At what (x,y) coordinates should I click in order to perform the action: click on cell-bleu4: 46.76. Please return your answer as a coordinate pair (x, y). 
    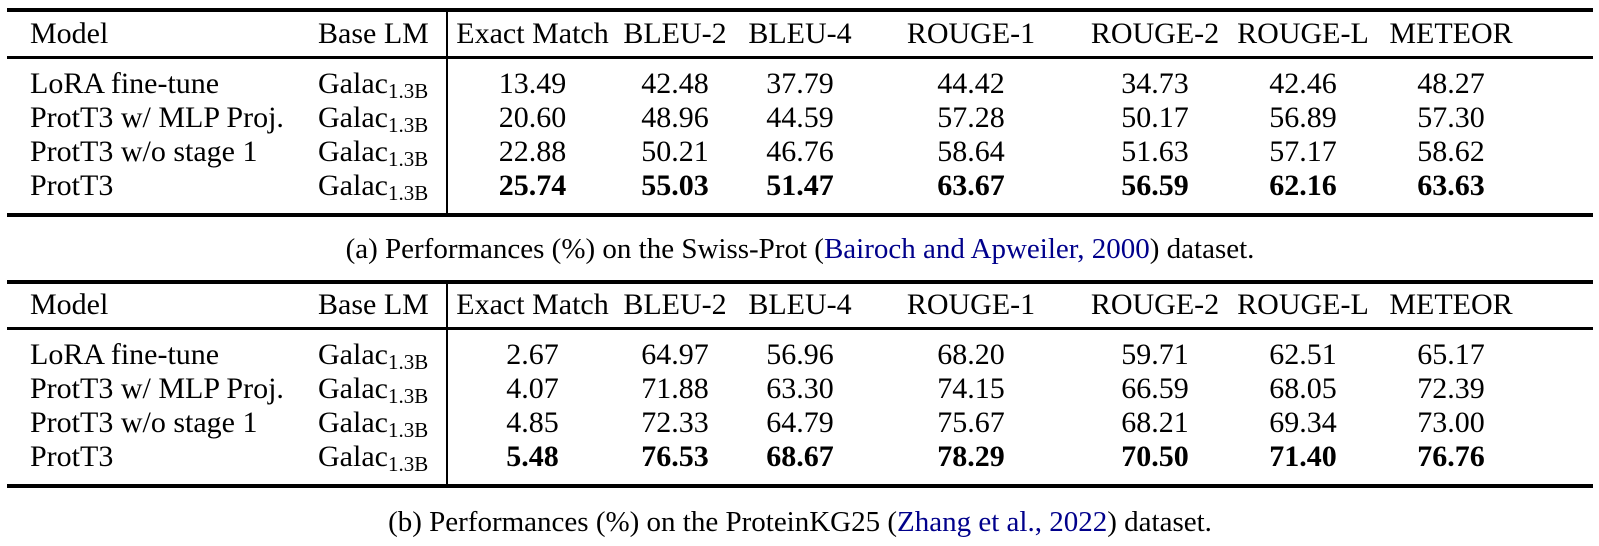
    Looking at the image, I should click on (800, 151).